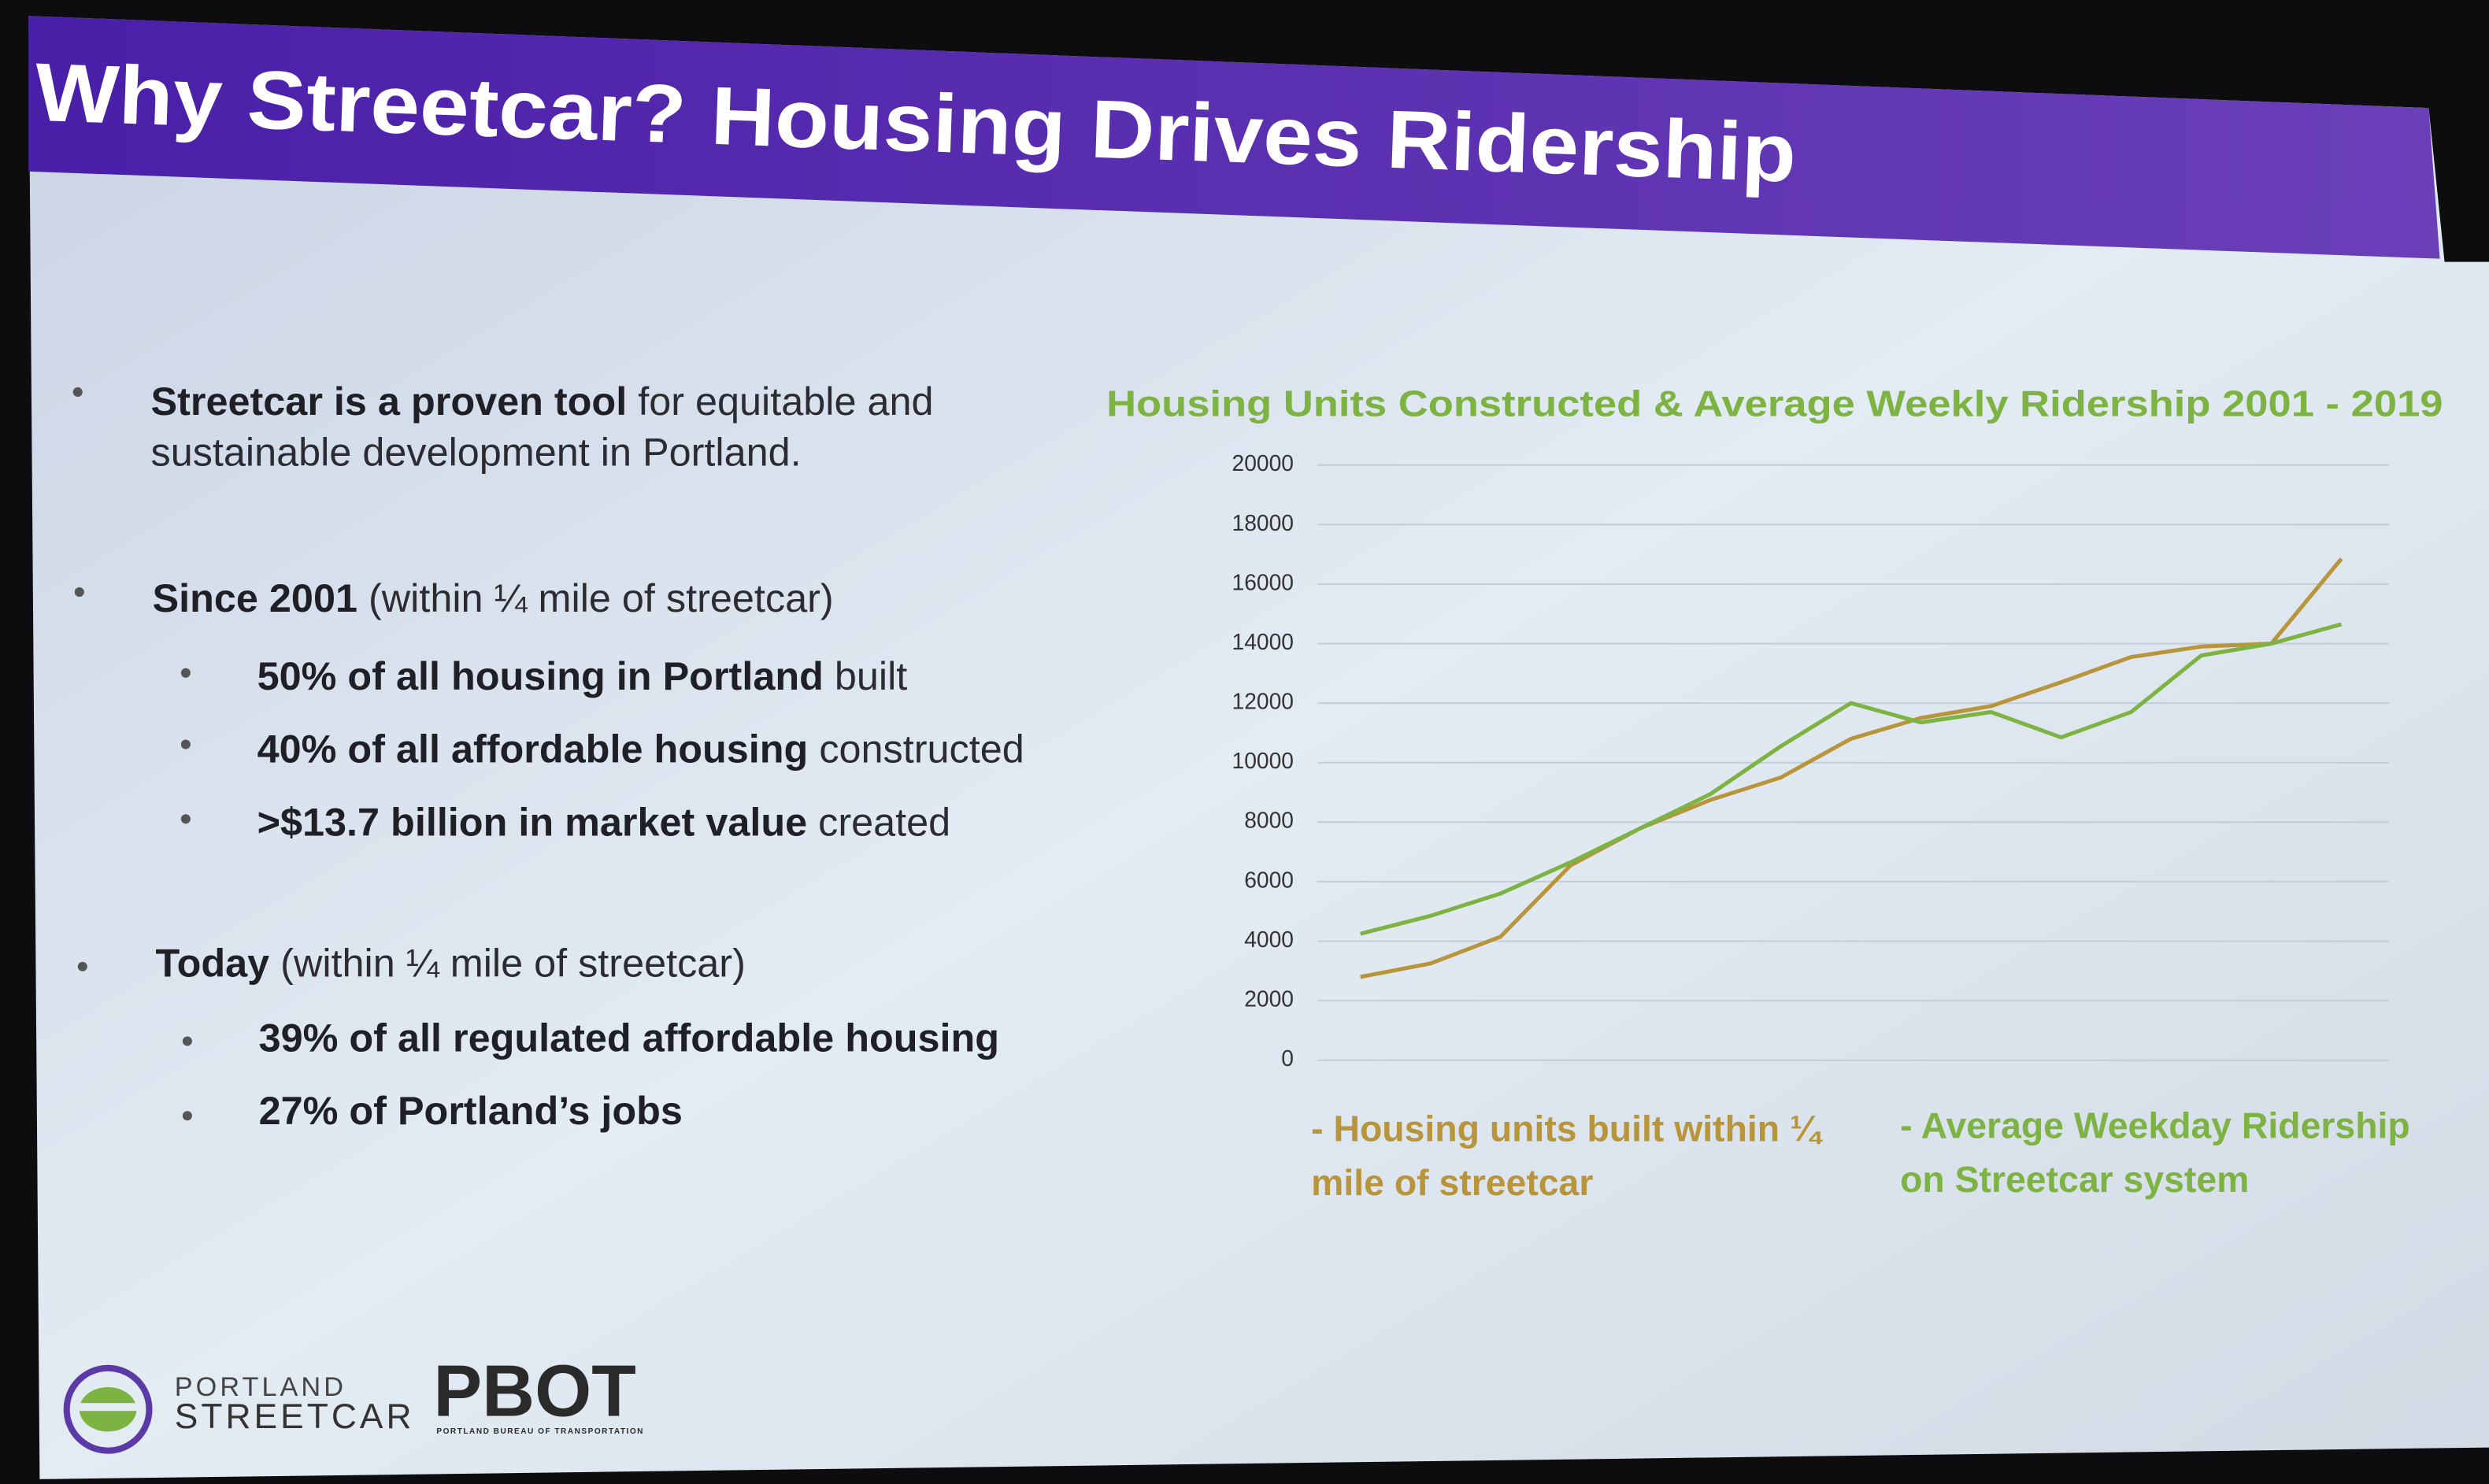 The width and height of the screenshot is (2489, 1484). What do you see at coordinates (1263, 522) in the screenshot?
I see `y-tick-label: 18000` at bounding box center [1263, 522].